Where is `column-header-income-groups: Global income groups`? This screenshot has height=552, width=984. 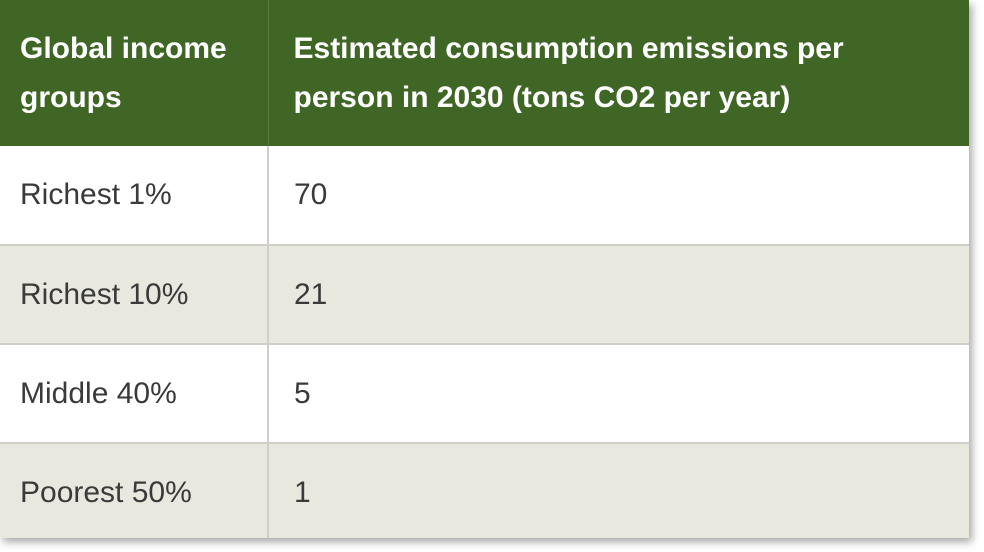
column-header-income-groups: Global income groups is located at coordinates (134, 73).